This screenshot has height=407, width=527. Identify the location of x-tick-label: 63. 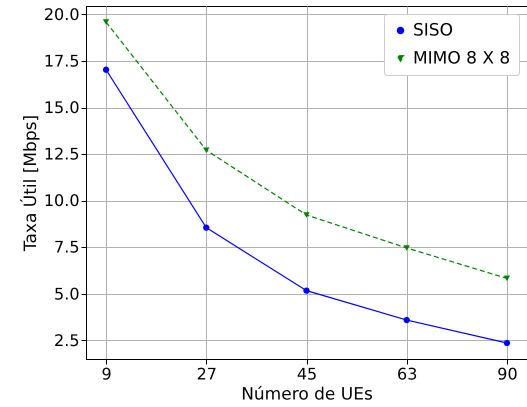
(407, 374).